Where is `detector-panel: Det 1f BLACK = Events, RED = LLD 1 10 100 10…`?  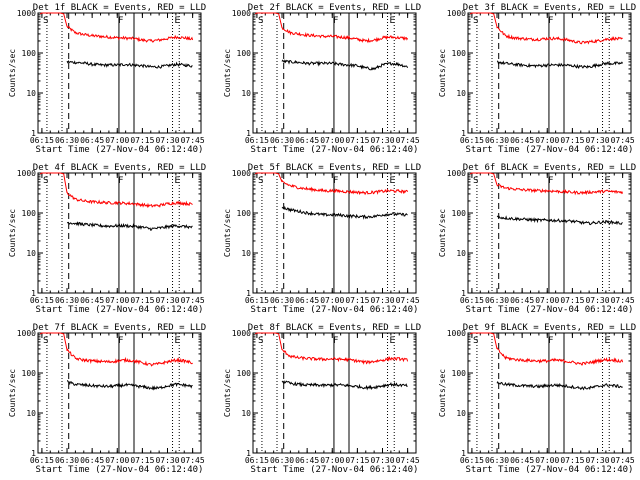
detector-panel: Det 1f BLACK = Events, RED = LLD 1 10 100 10… is located at coordinates (107, 79).